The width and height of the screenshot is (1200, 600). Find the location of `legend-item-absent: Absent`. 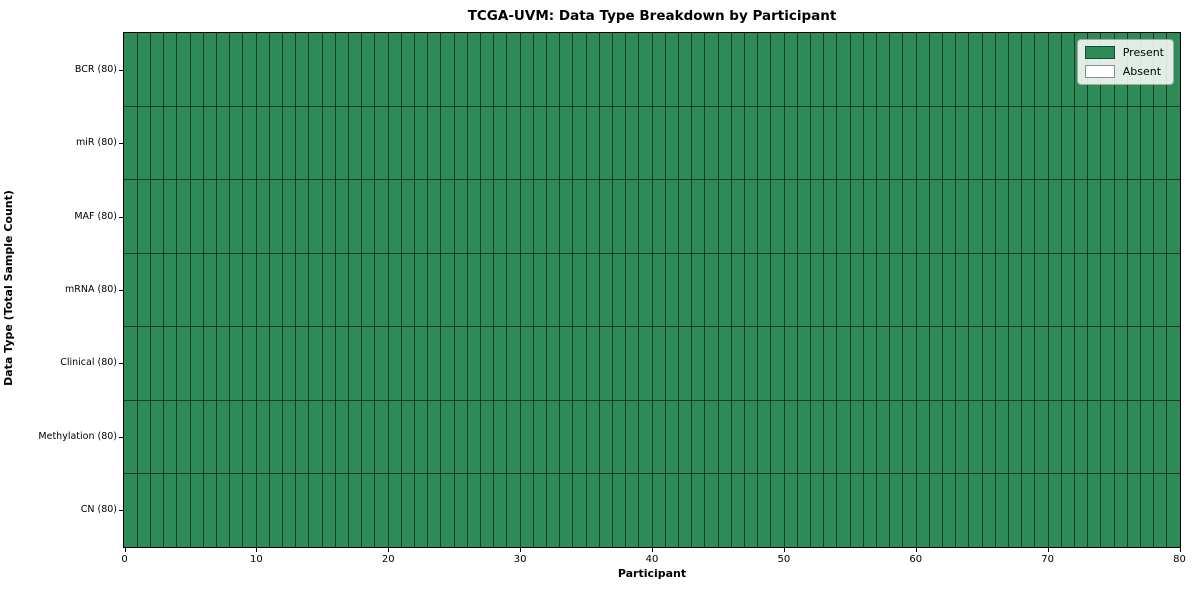

legend-item-absent: Absent is located at coordinates (1124, 71).